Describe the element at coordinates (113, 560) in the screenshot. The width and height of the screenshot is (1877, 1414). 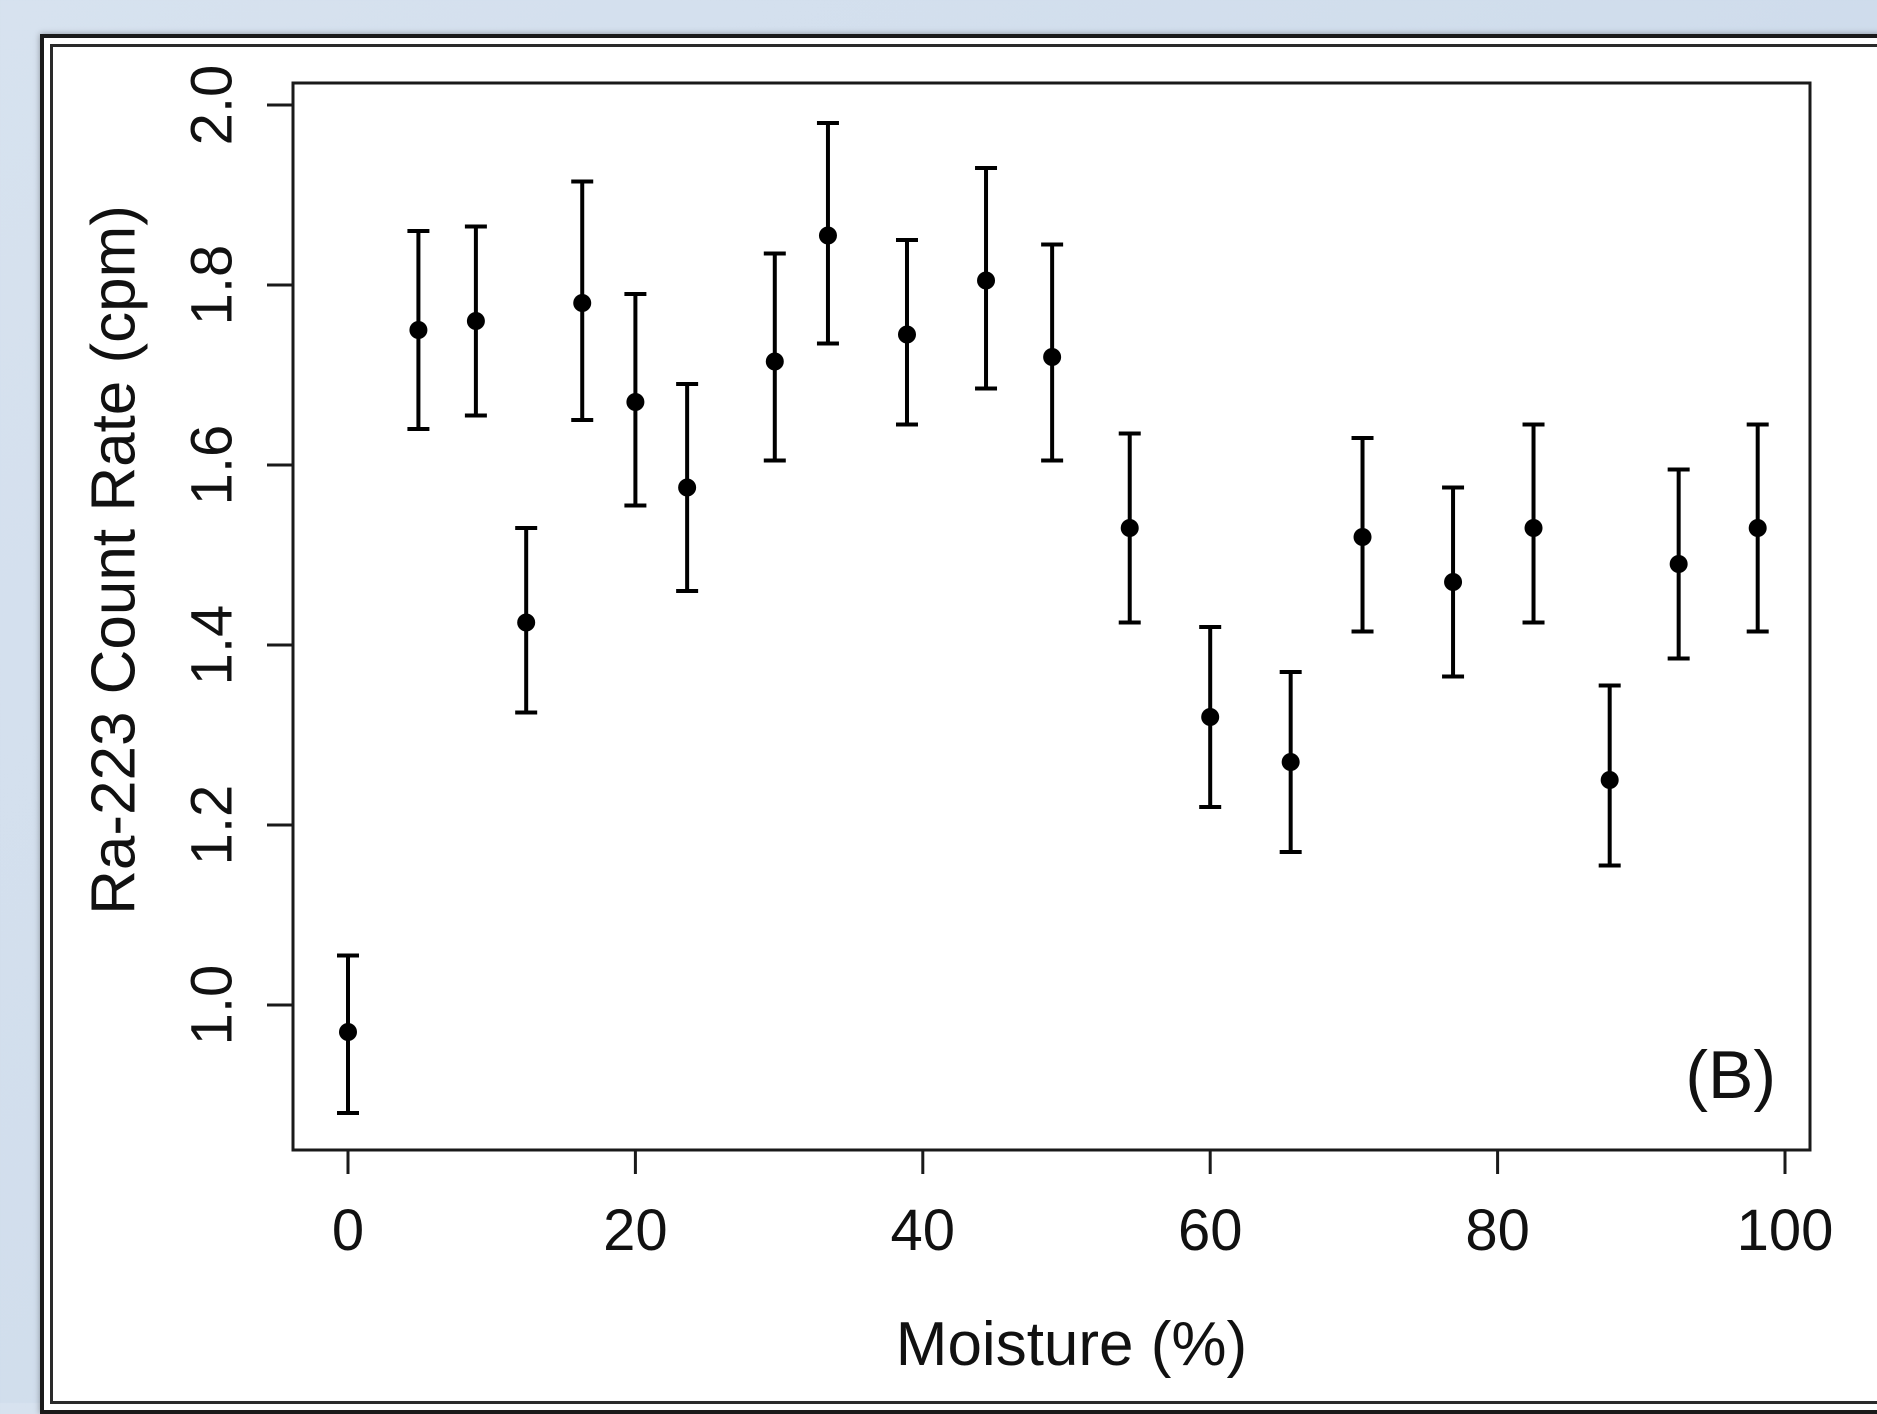
I see `y-axis-title: Ra-223 Count Rate (cpm)` at that location.